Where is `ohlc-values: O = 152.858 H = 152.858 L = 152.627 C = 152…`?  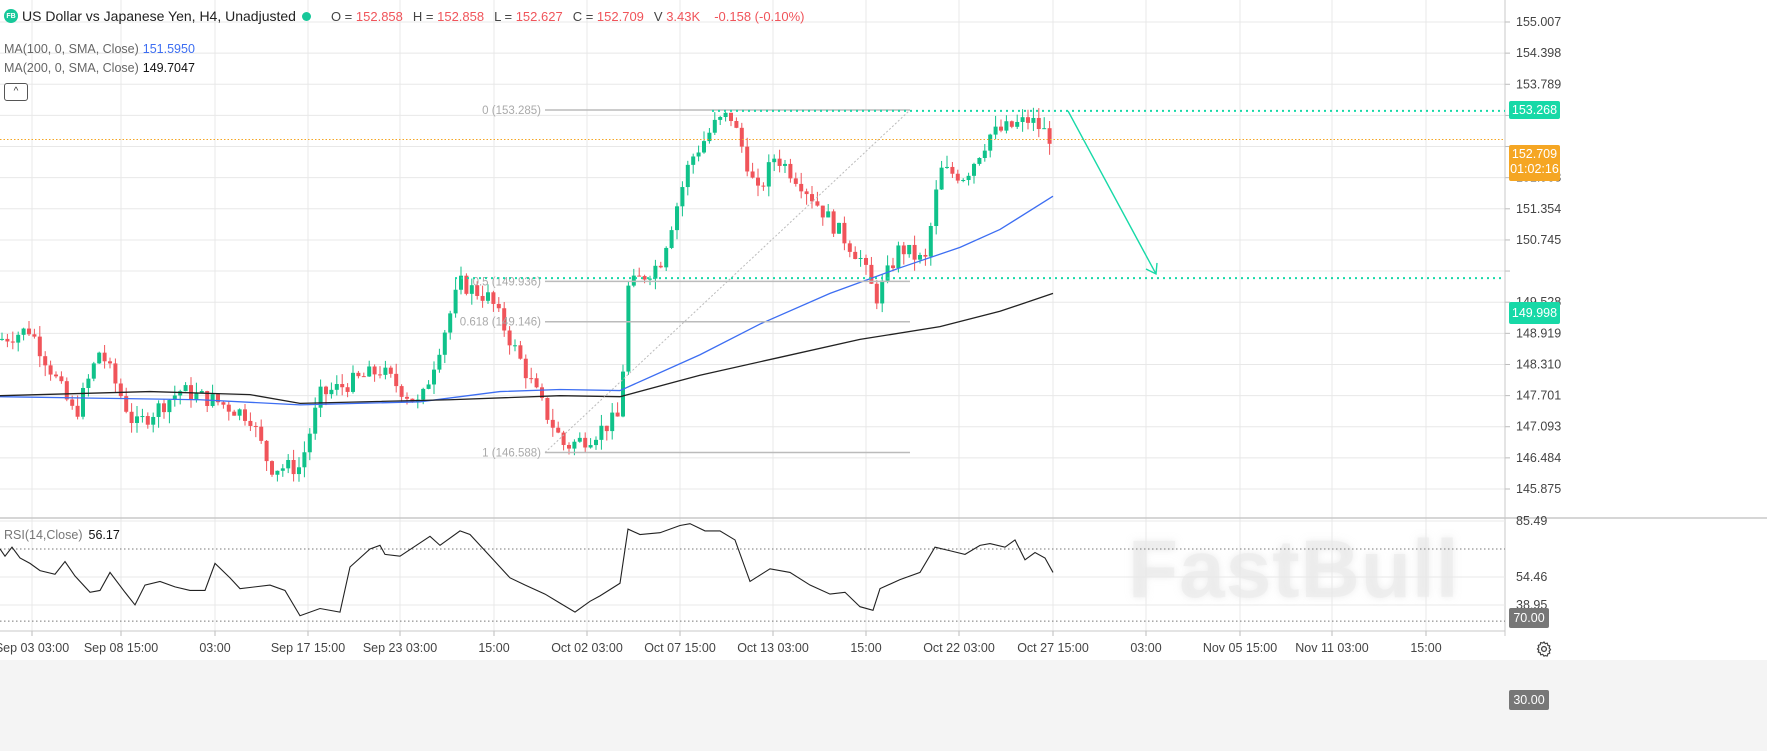
ohlc-values: O = 152.858 H = 152.858 L = 152.627 C = 152… is located at coordinates (510, 16).